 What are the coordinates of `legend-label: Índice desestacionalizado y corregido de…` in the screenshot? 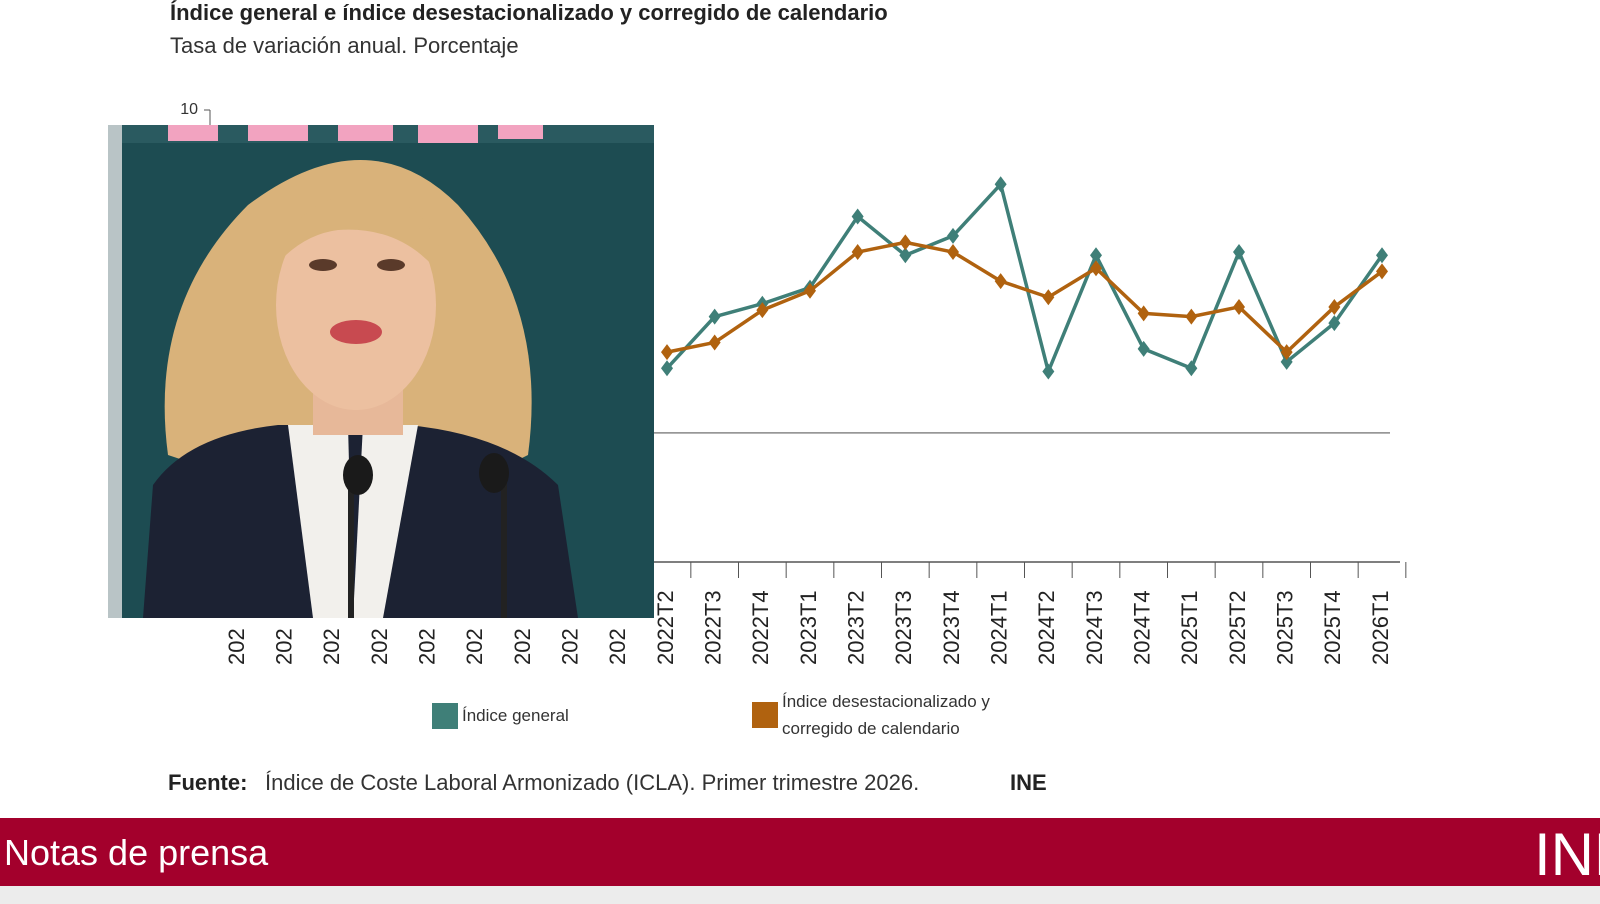 It's located at (886, 715).